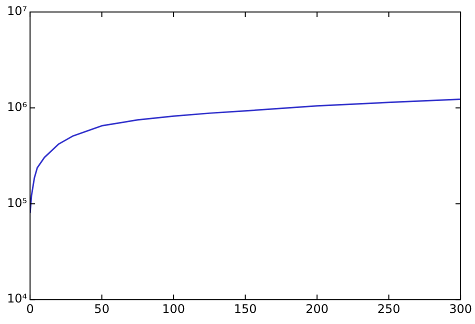  Describe the element at coordinates (460, 309) in the screenshot. I see `x-tick-label: 300` at that location.